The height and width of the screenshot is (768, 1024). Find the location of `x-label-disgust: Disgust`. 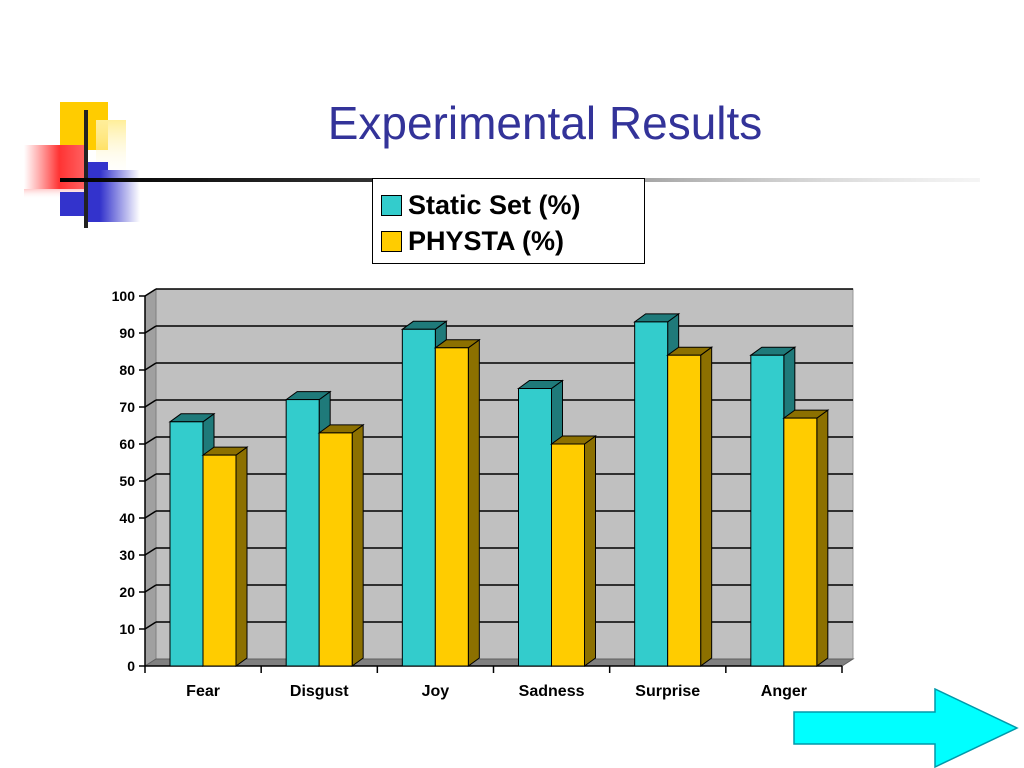

x-label-disgust: Disgust is located at coordinates (319, 691).